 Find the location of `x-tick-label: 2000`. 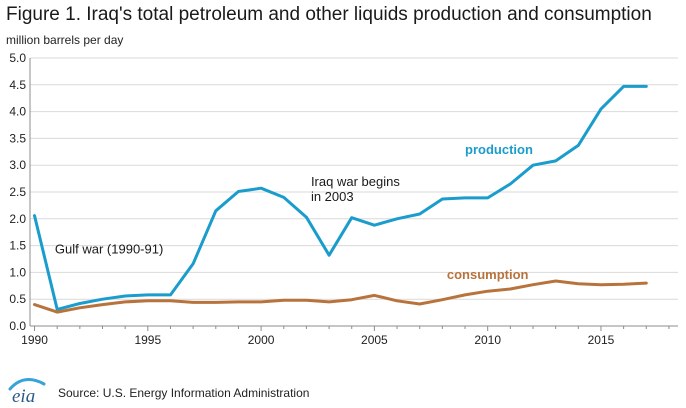

x-tick-label: 2000 is located at coordinates (261, 340).